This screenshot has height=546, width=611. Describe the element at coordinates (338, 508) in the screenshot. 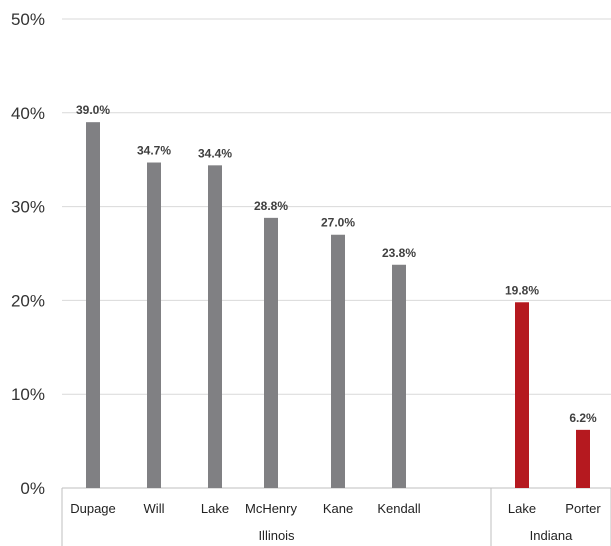

I see `x-tick-label: Kane` at that location.